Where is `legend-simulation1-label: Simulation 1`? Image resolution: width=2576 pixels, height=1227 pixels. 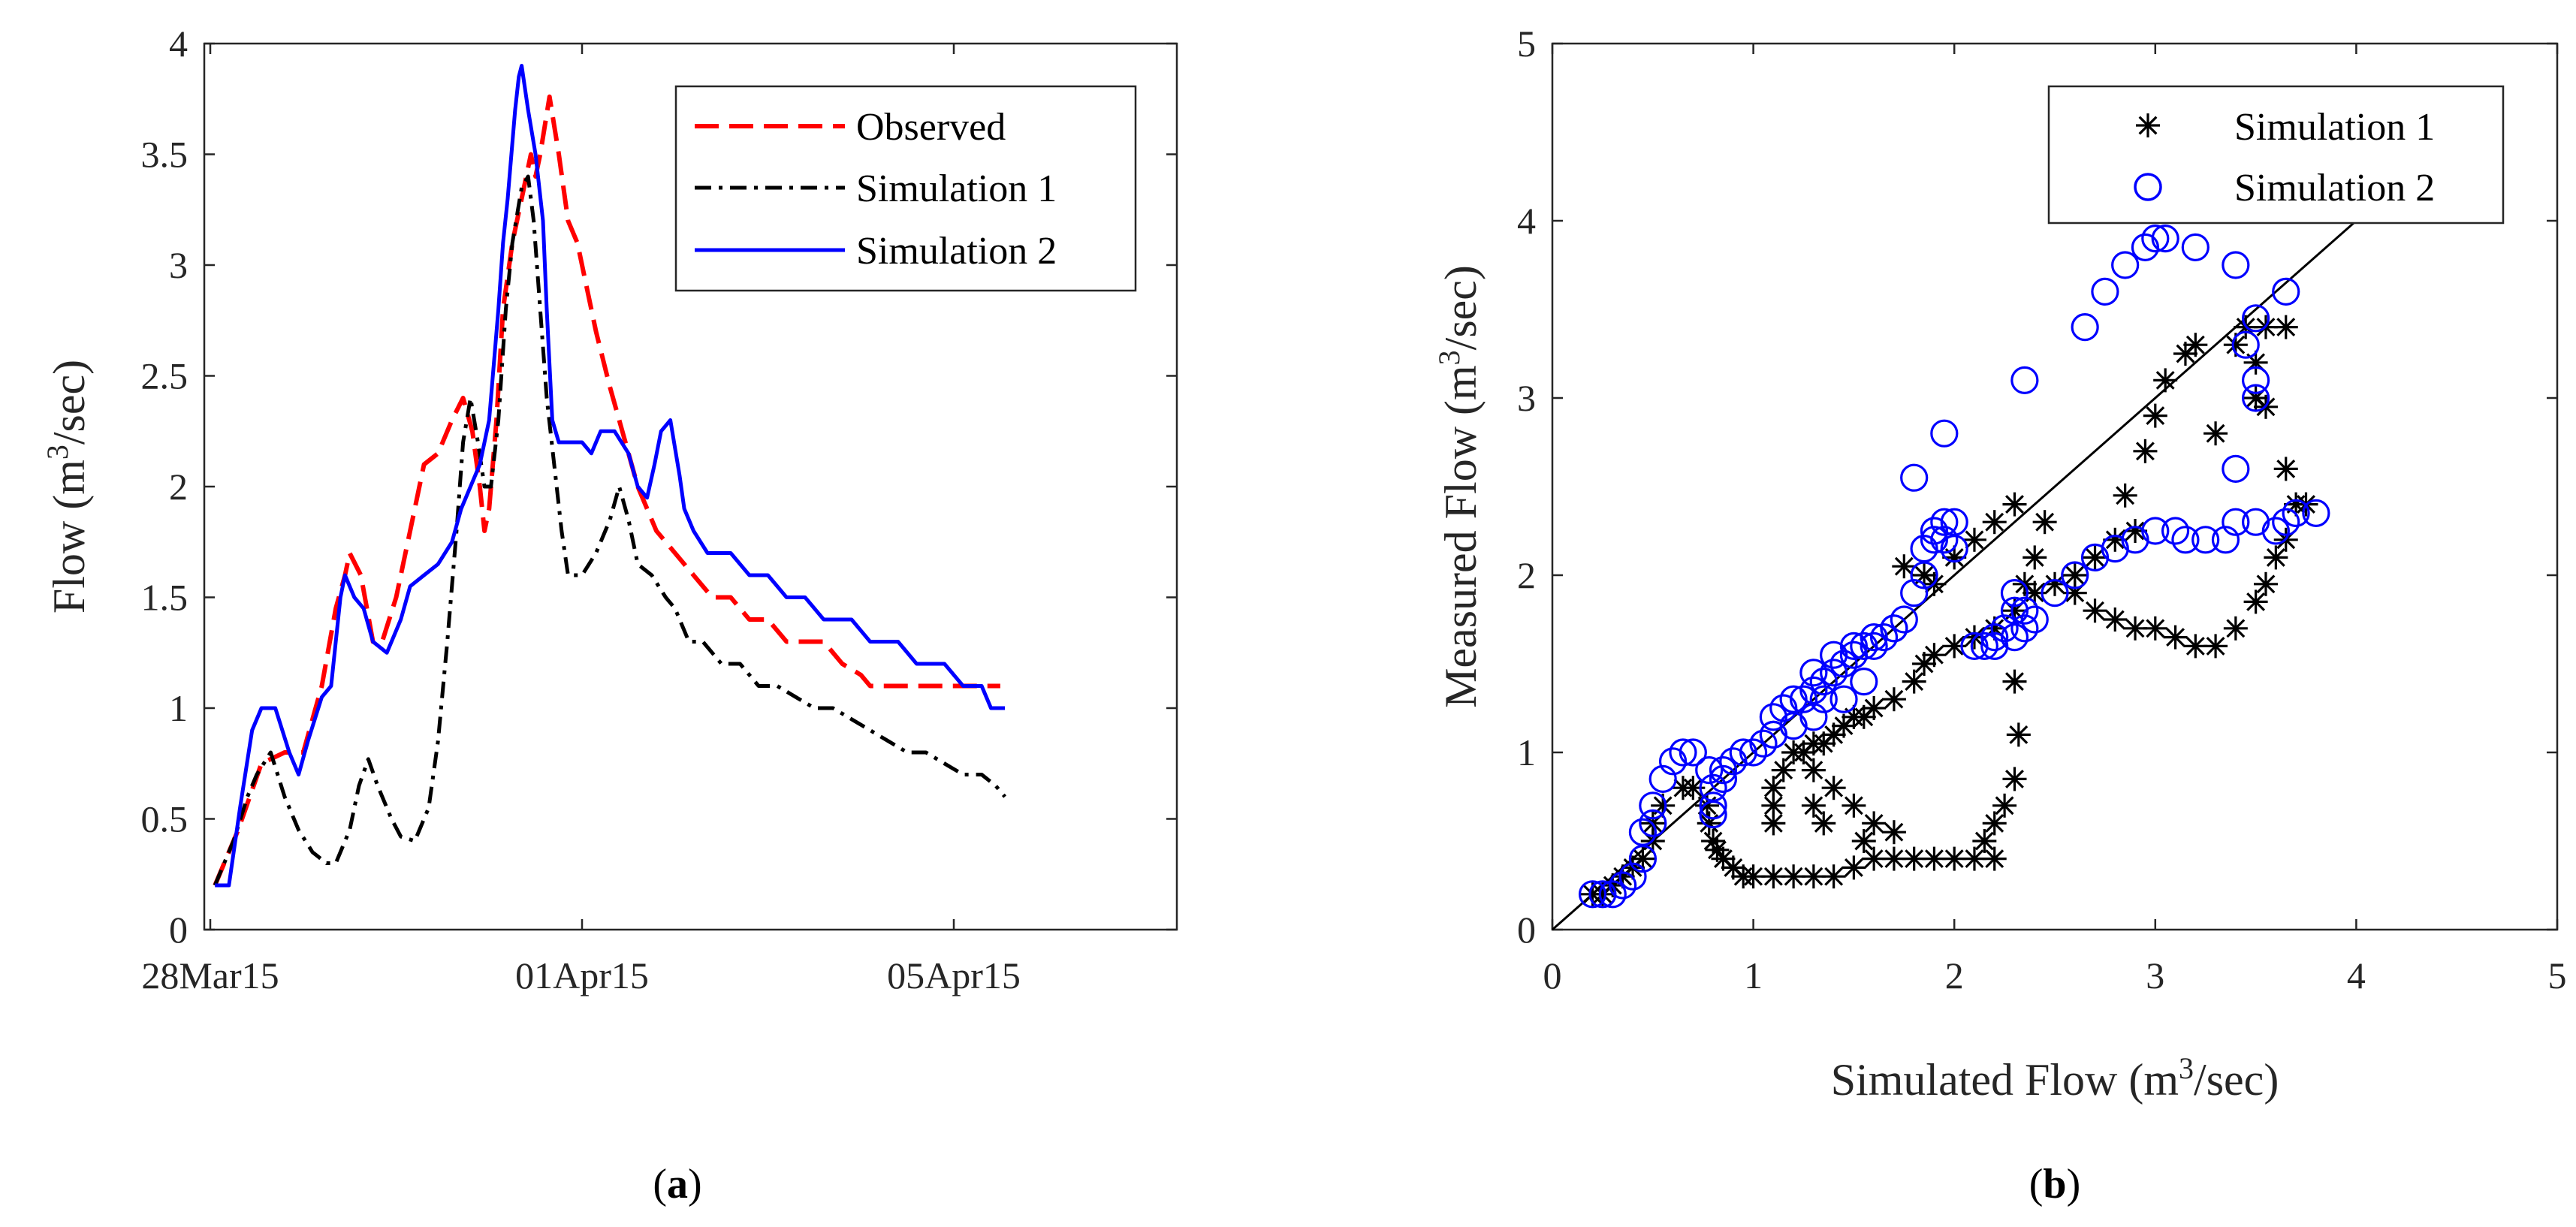 legend-simulation1-label: Simulation 1 is located at coordinates (957, 188).